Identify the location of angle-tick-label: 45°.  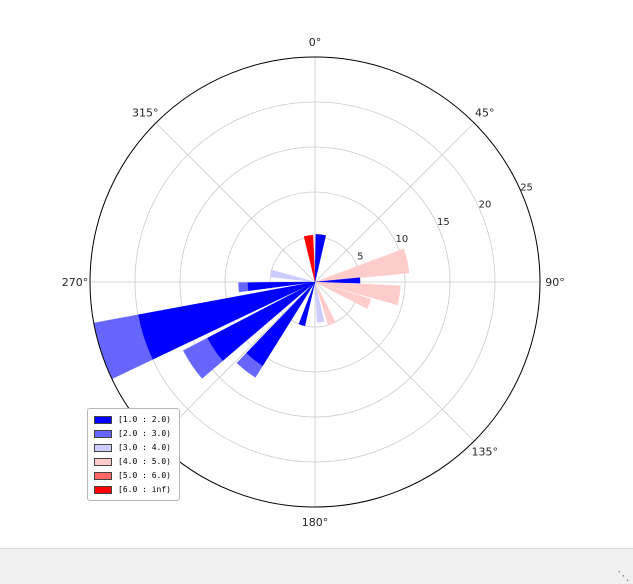
(485, 112).